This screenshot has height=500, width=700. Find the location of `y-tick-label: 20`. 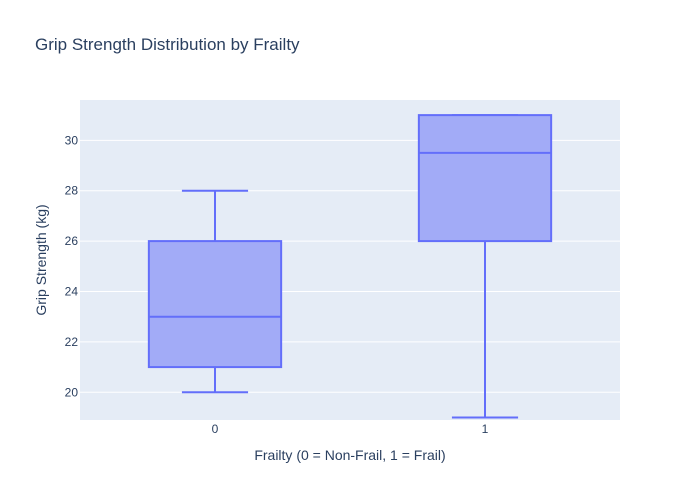

y-tick-label: 20 is located at coordinates (72, 392).